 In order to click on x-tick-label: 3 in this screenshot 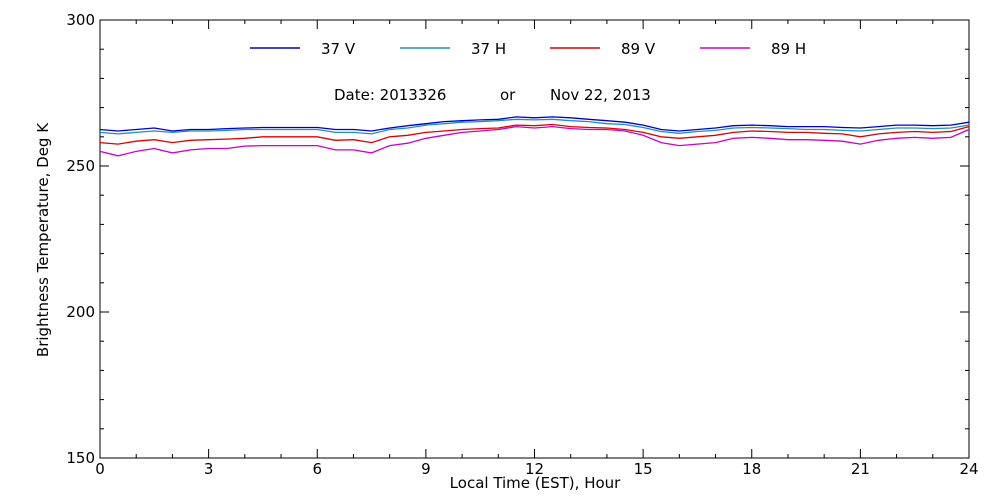, I will do `click(209, 469)`.